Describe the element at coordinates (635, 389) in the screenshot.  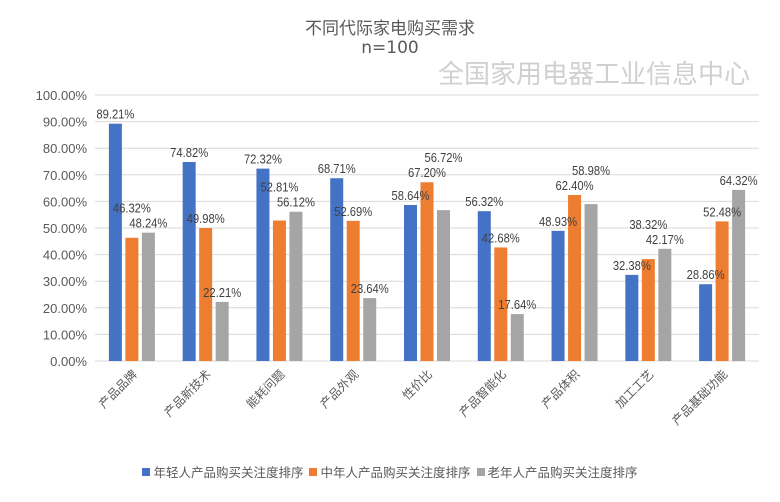
I see `x-tick-label: 加工工艺` at that location.